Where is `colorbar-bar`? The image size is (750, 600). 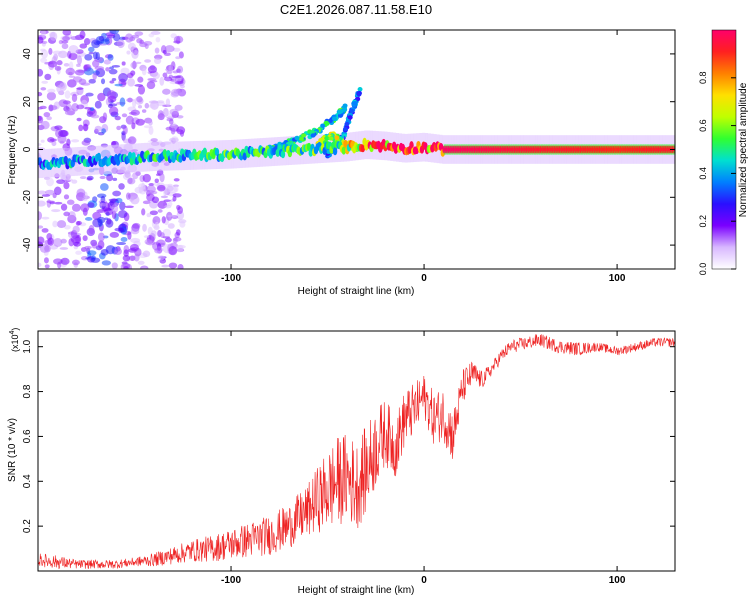
colorbar-bar is located at coordinates (724, 149).